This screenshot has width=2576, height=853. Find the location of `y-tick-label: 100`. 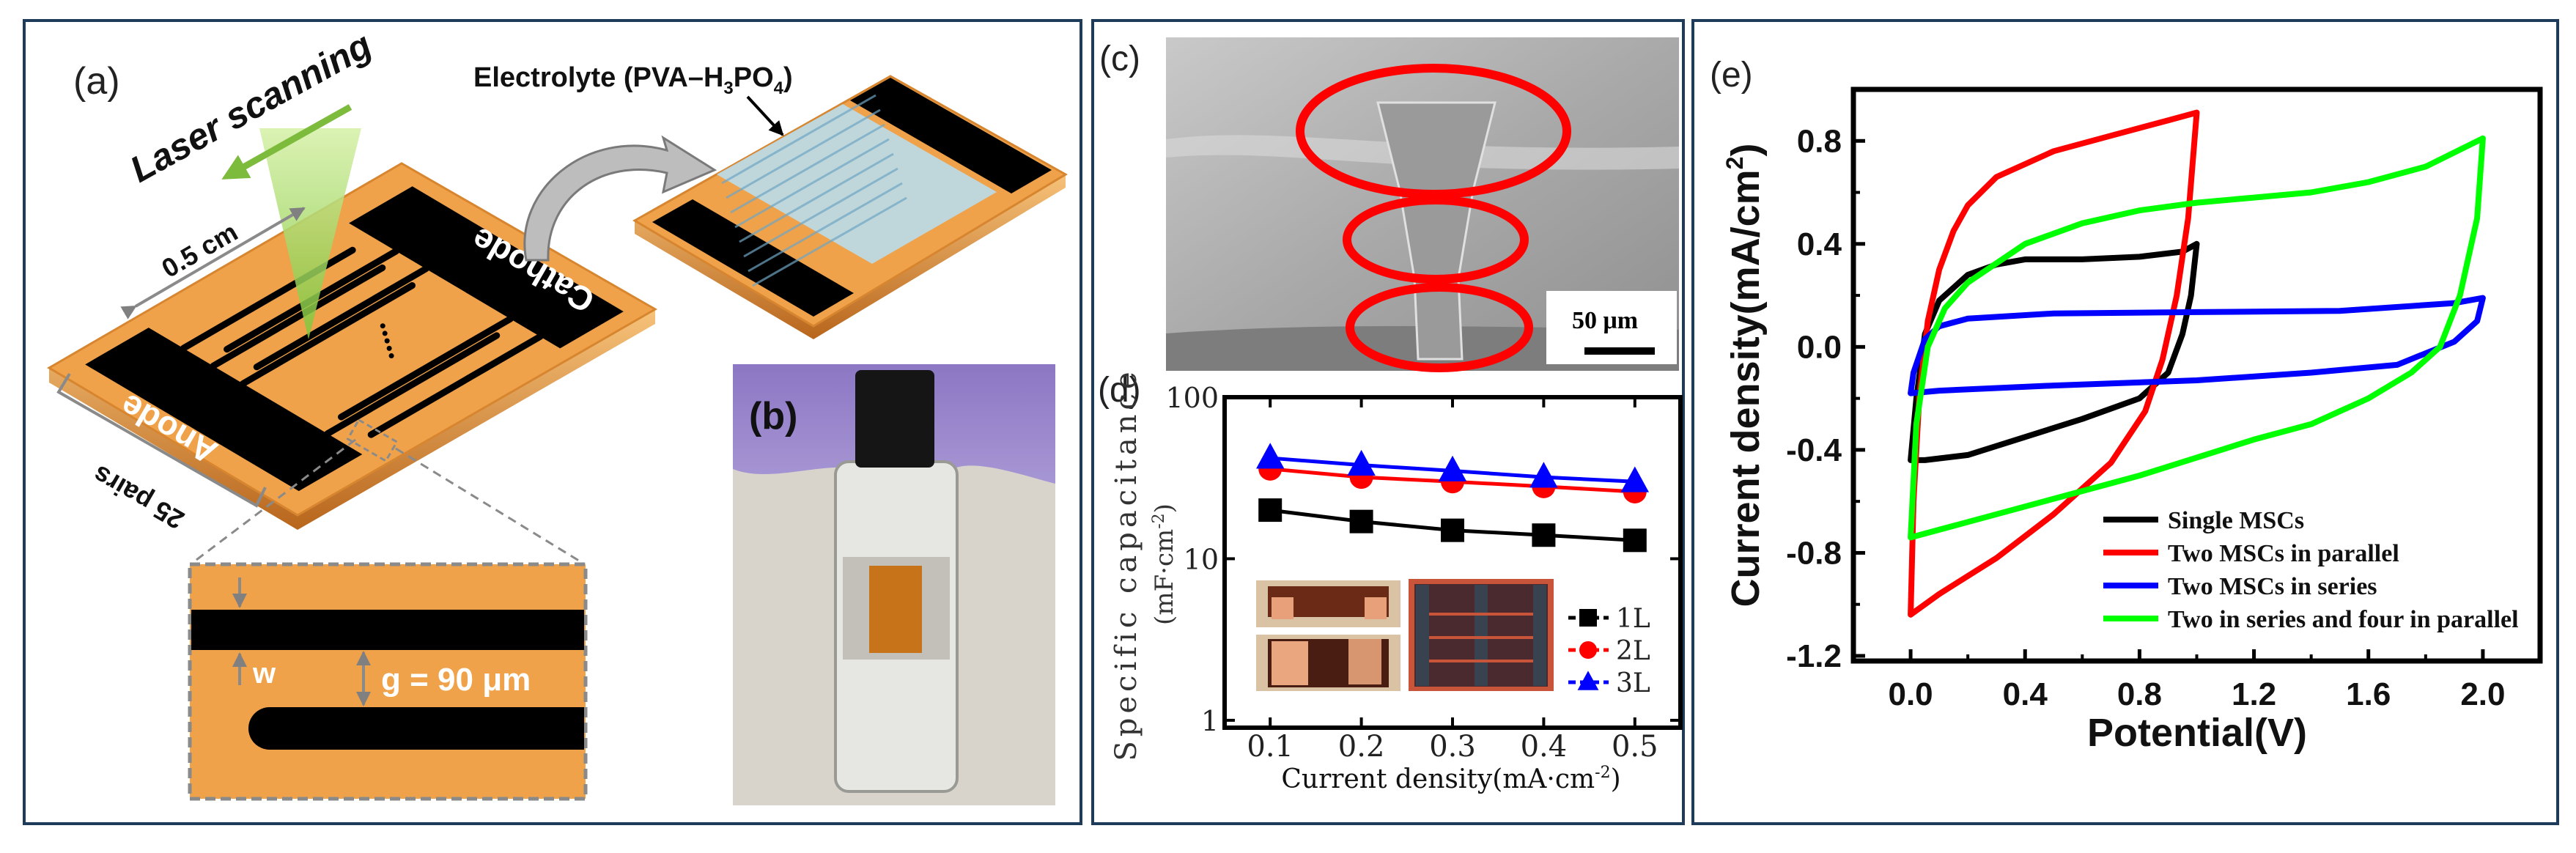

y-tick-label: 100 is located at coordinates (1192, 398).